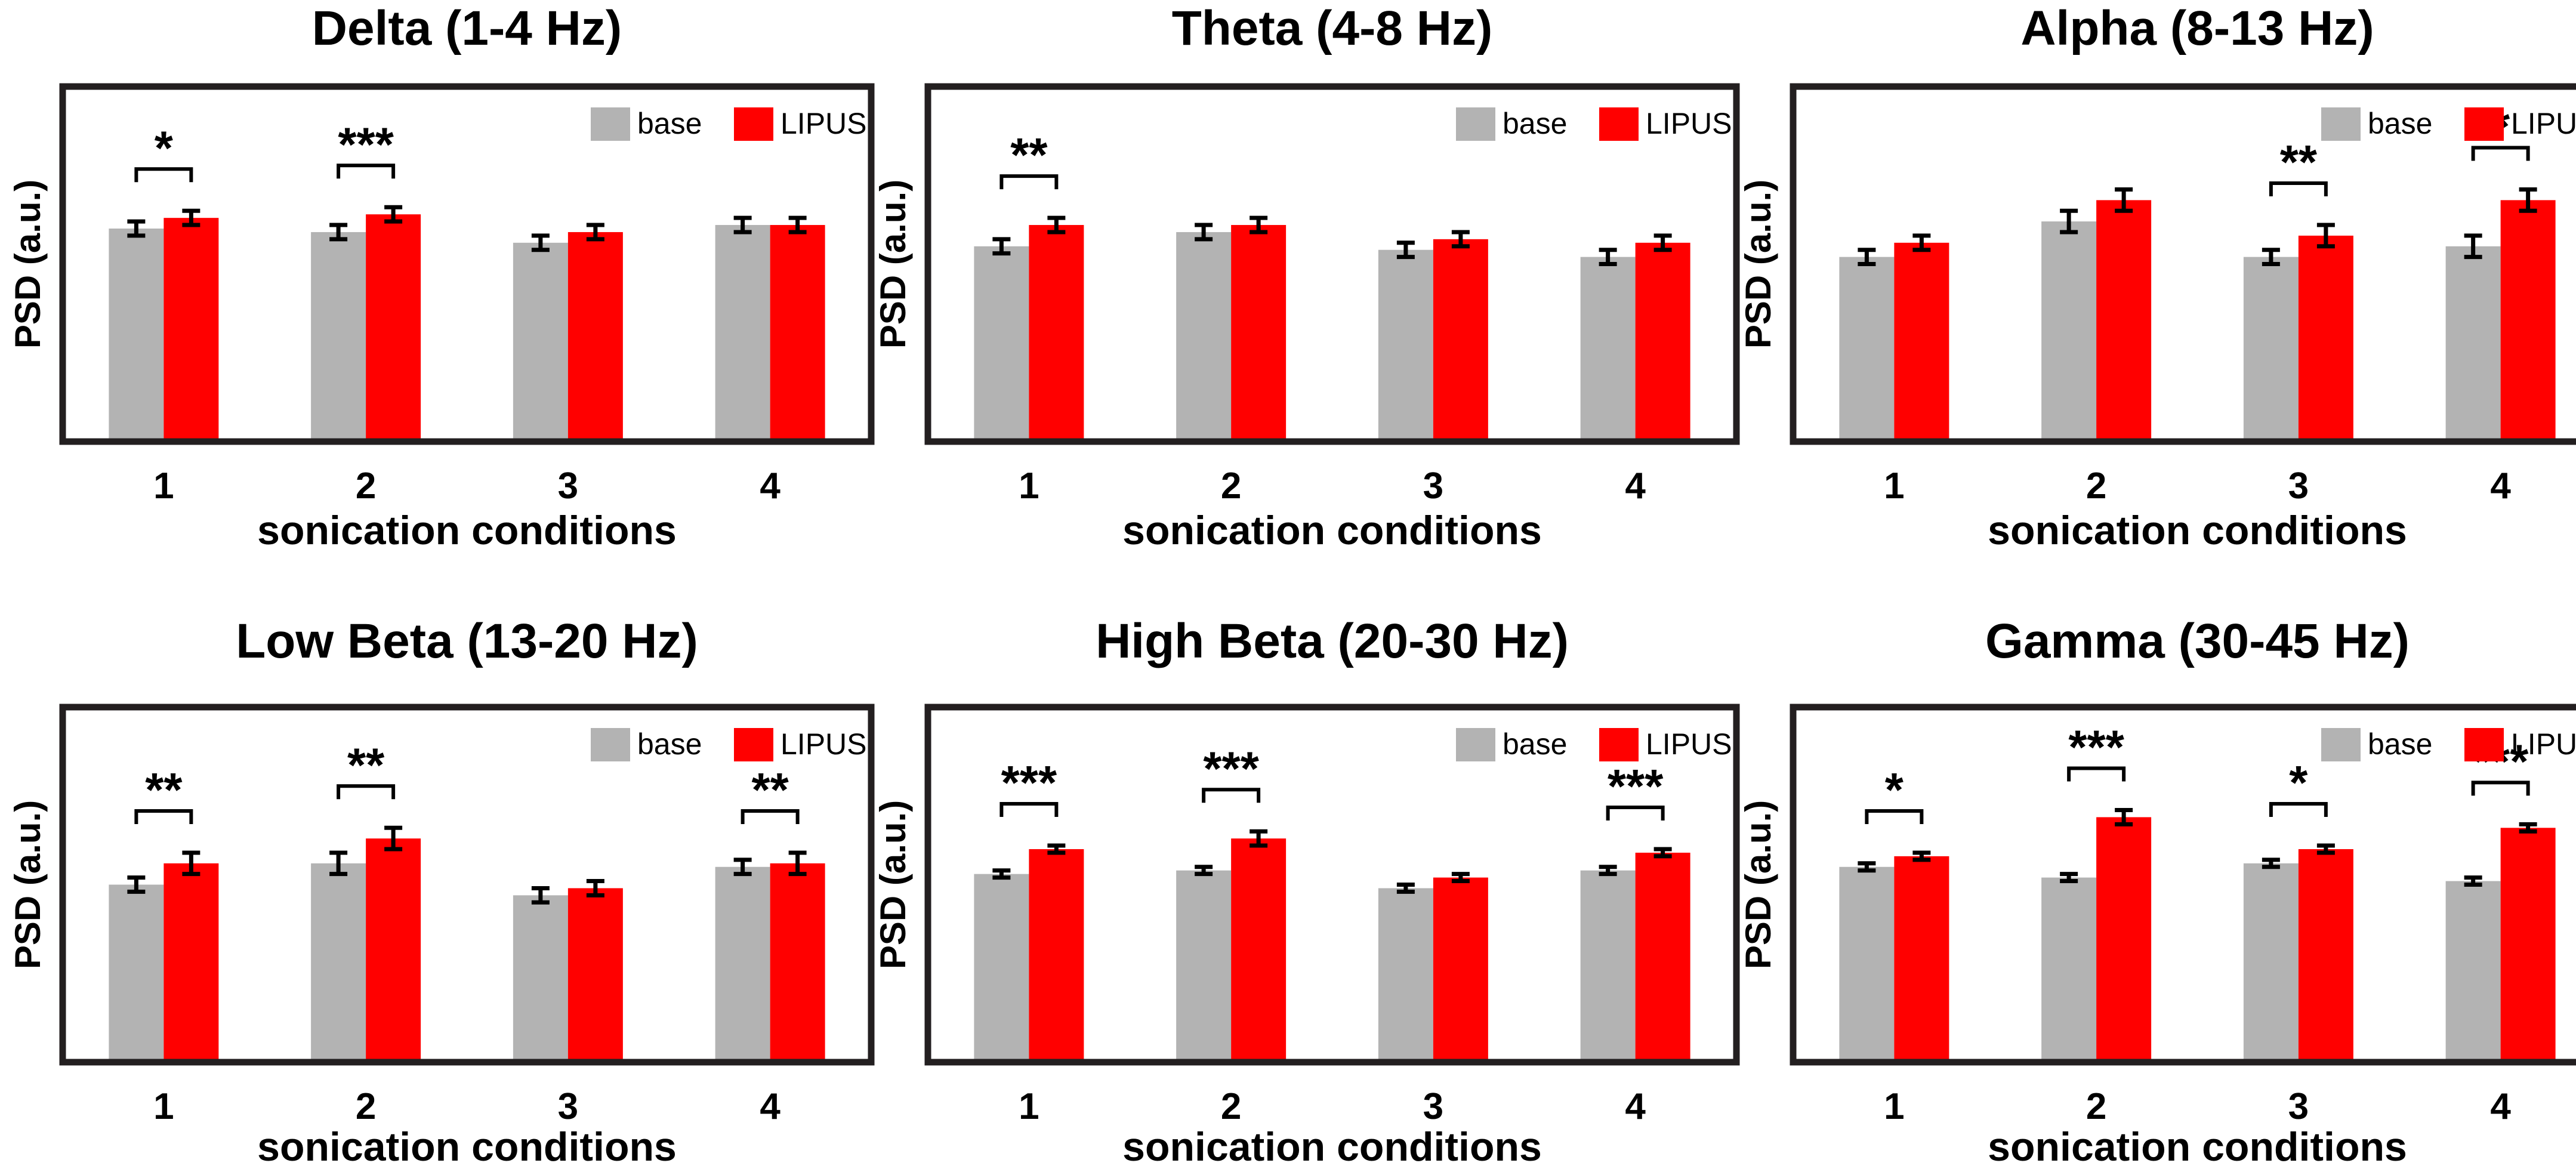 This screenshot has height=1166, width=2576. I want to click on chart-title: Alpha (8-13 Hz), so click(2197, 28).